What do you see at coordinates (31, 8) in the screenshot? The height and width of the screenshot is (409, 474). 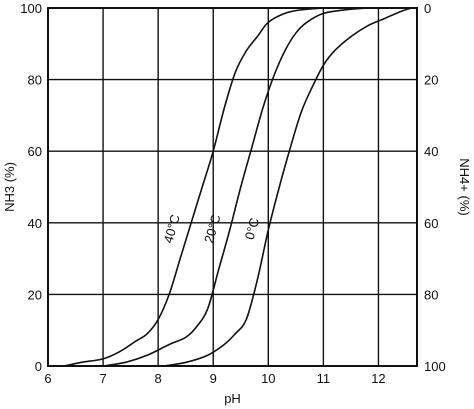 I see `y-tick-label-left: 100` at bounding box center [31, 8].